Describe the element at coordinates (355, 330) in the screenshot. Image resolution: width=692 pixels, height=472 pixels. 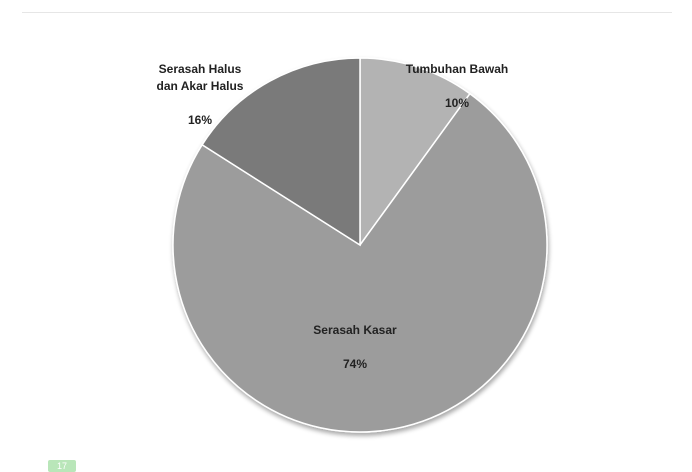
I see `slice-name: Serasah Kasar` at that location.